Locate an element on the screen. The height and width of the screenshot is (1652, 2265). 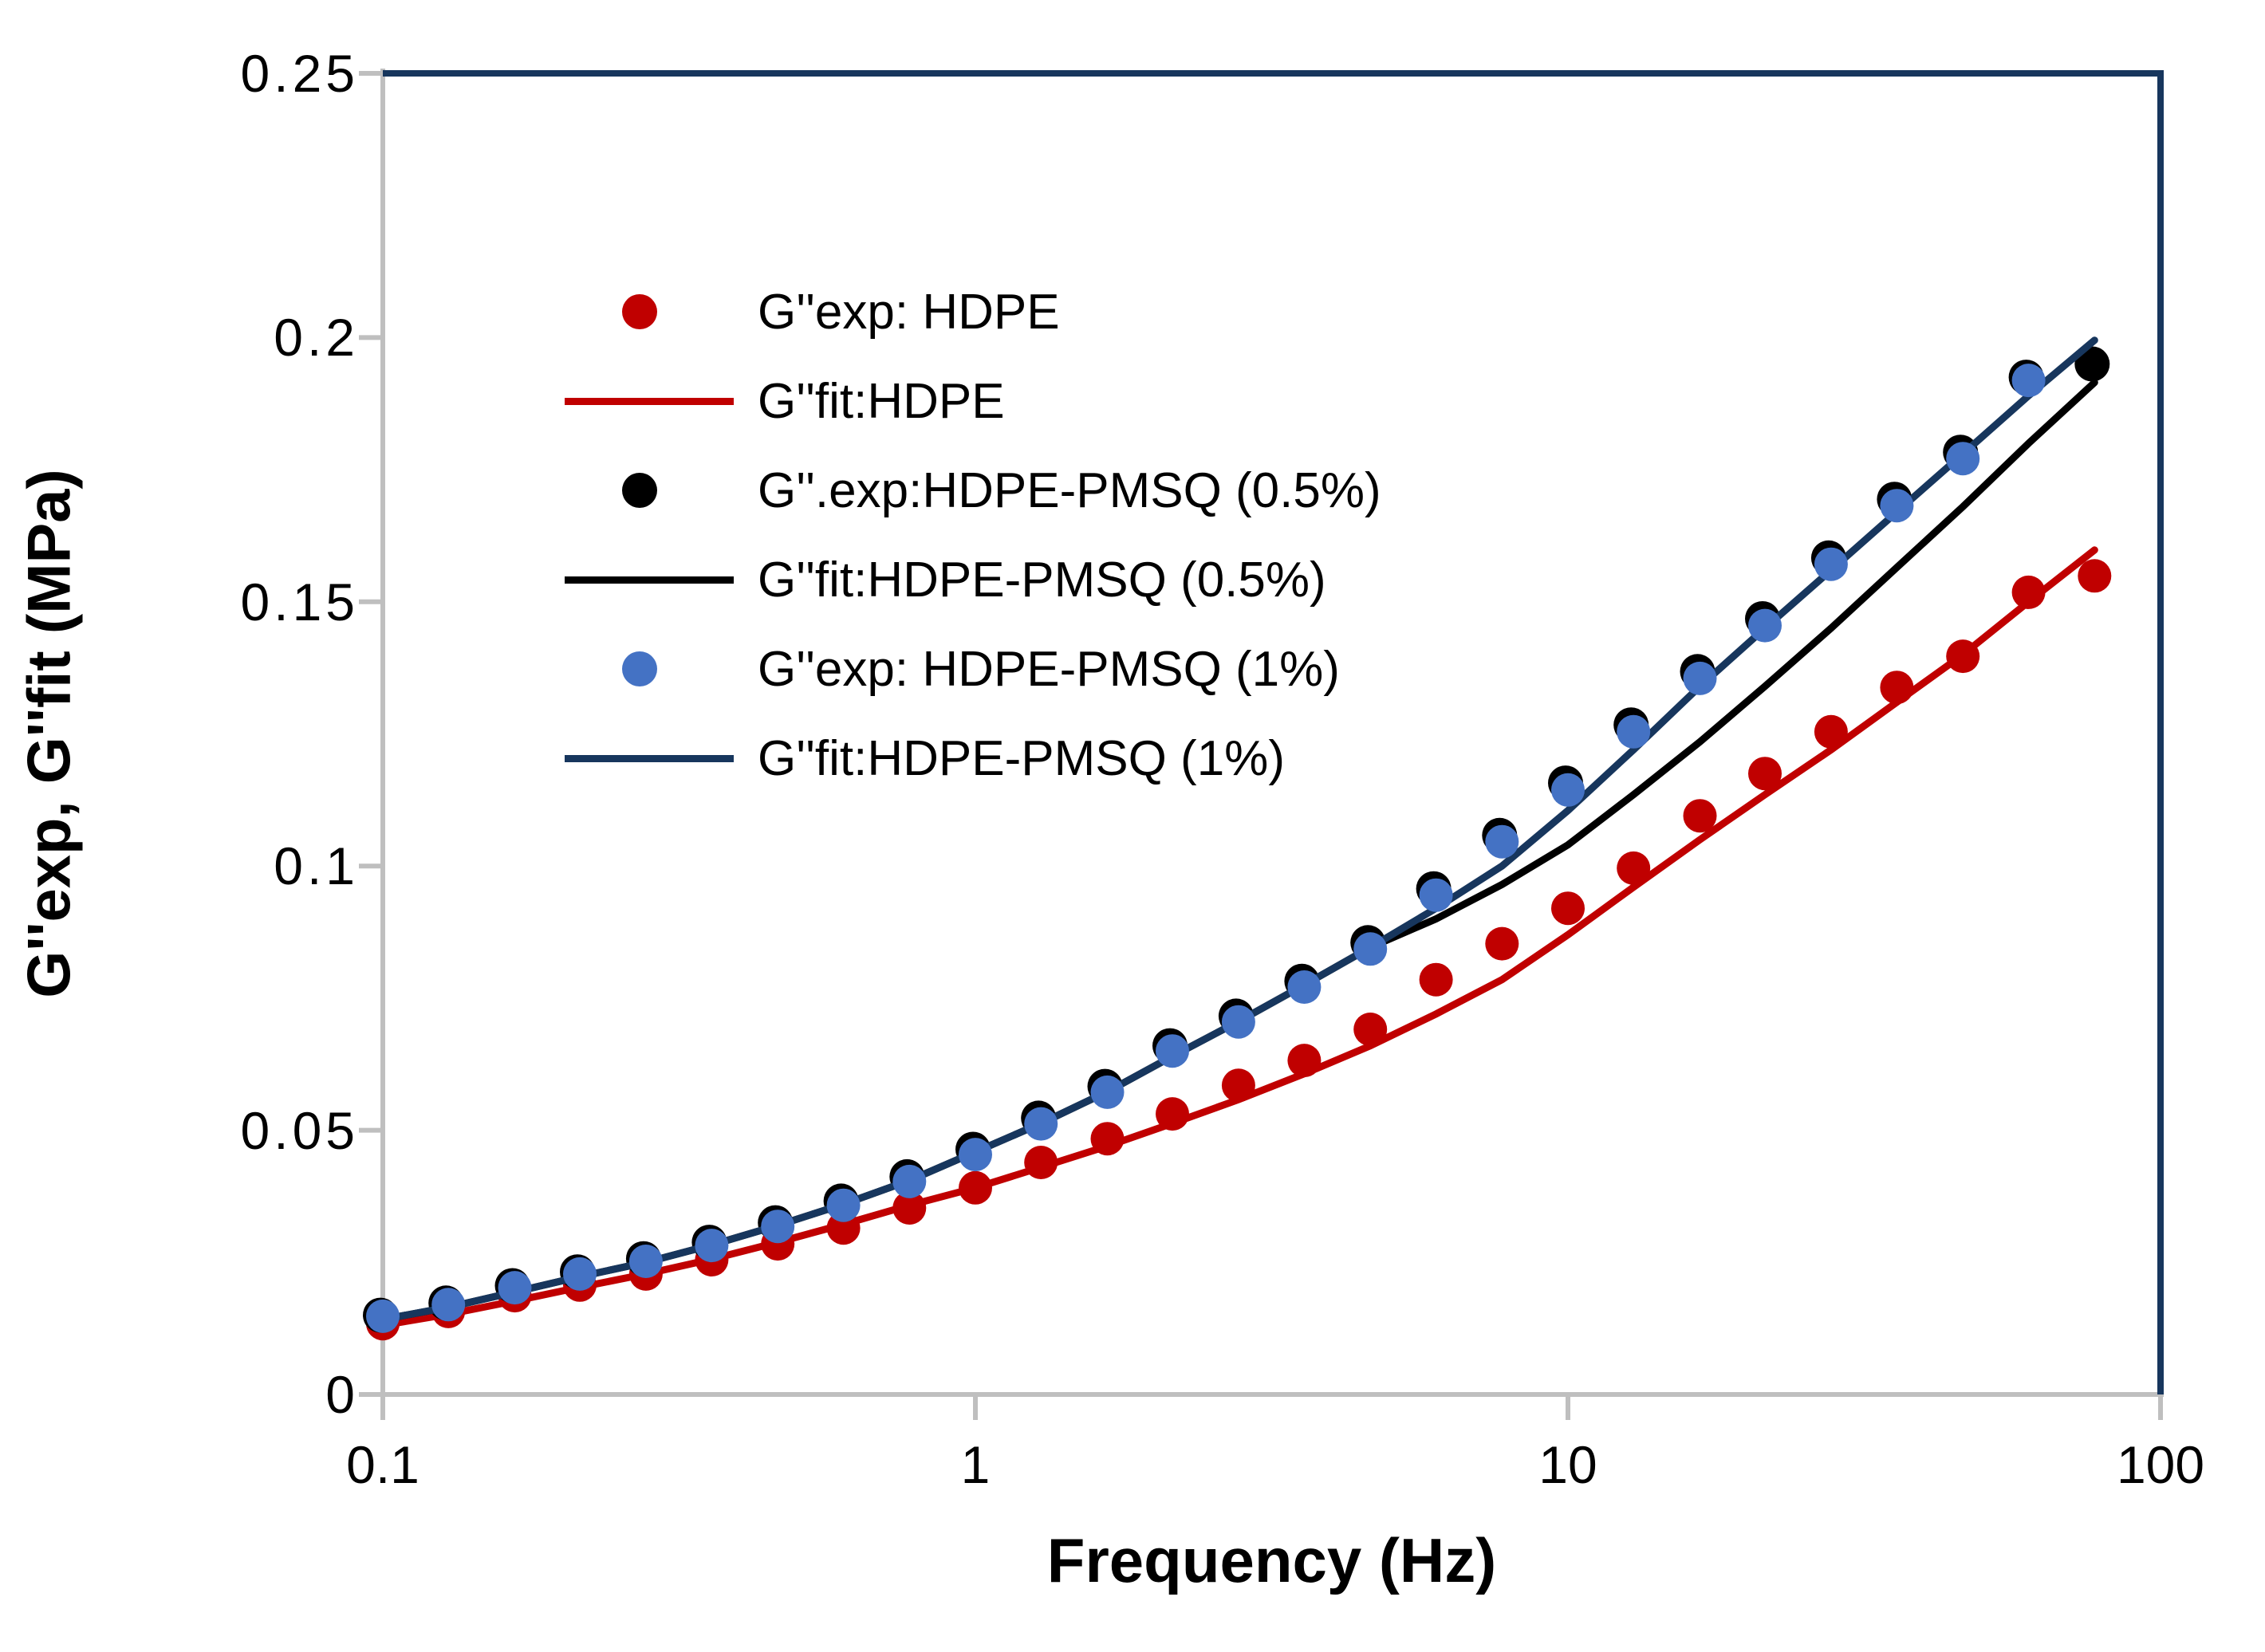
legend-label: G''exp: HDPE is located at coordinates (909, 312).